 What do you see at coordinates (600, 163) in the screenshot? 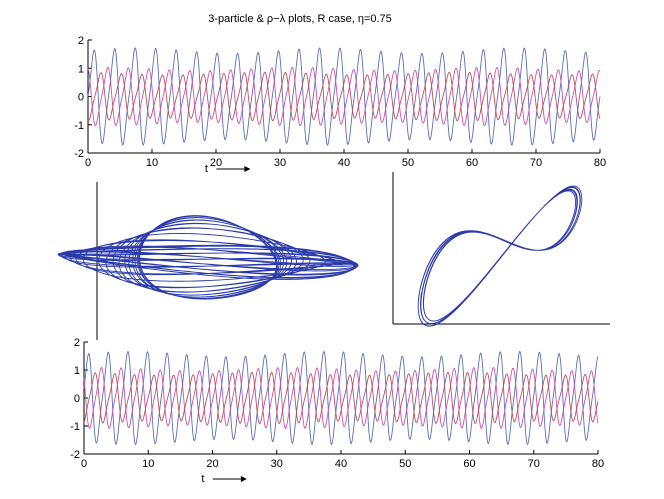
I see `top-x-tick-label: 80` at bounding box center [600, 163].